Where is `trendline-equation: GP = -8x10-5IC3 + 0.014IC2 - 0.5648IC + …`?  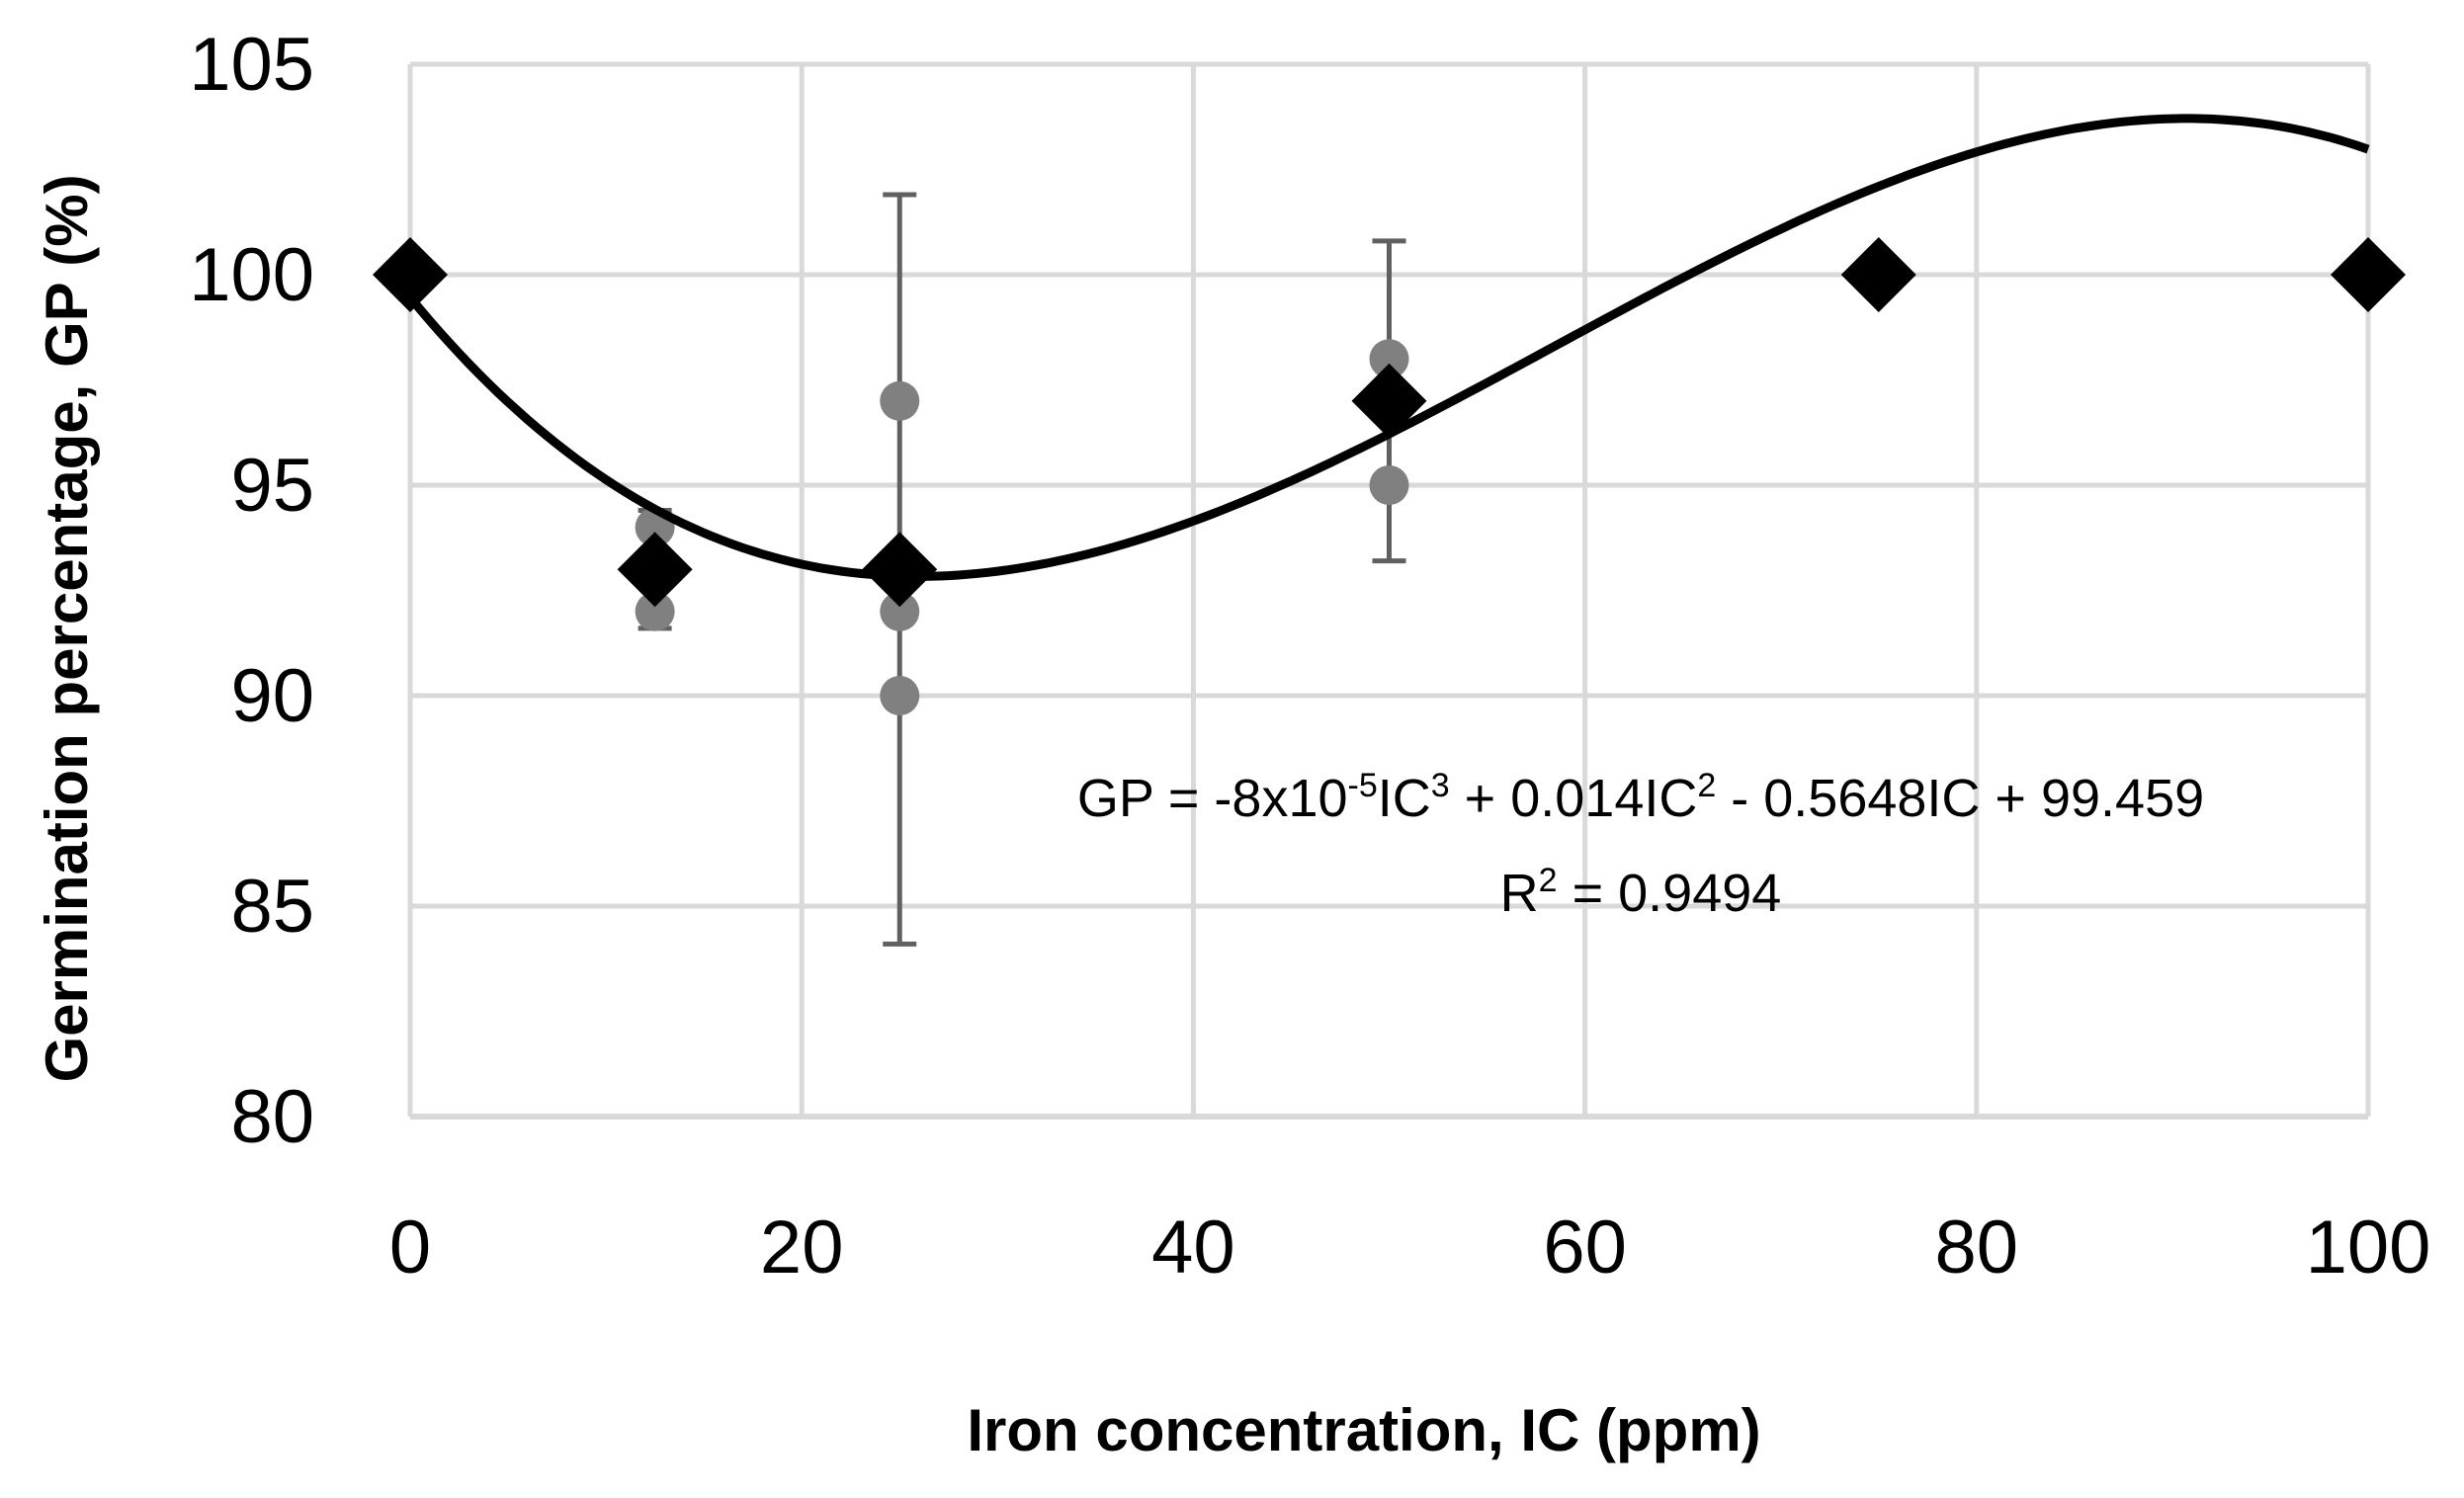
trendline-equation: GP = -8x10-5IC3 + 0.014IC2 - 0.5648IC + … is located at coordinates (1640, 797).